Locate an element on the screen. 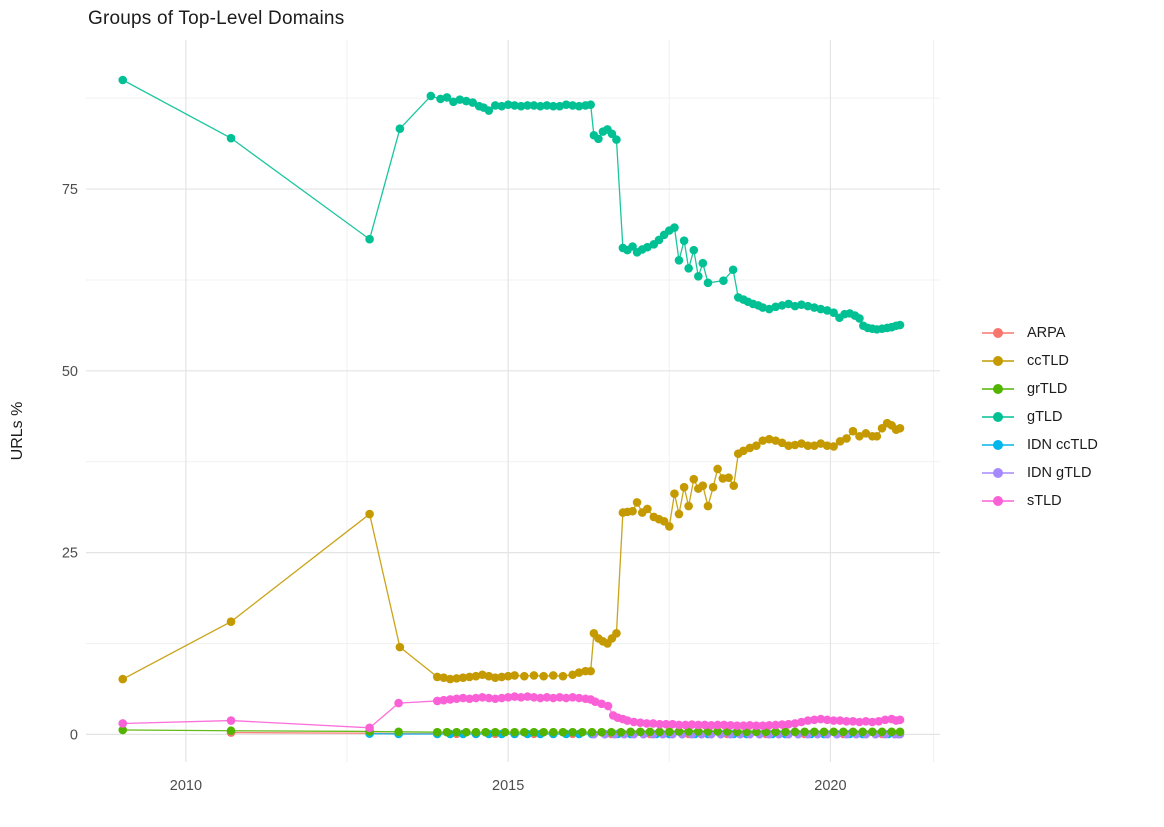 The image size is (1164, 827). legend-label: ARPA is located at coordinates (1046, 333).